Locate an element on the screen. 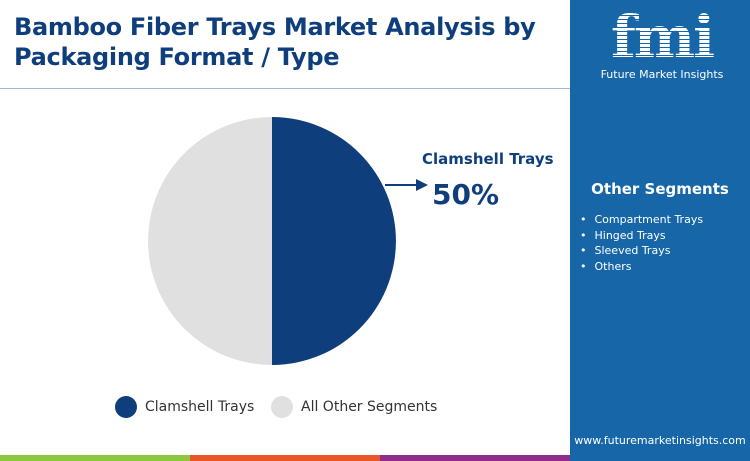 This screenshot has height=461, width=750. list-item: Compartment Trays is located at coordinates (642, 220).